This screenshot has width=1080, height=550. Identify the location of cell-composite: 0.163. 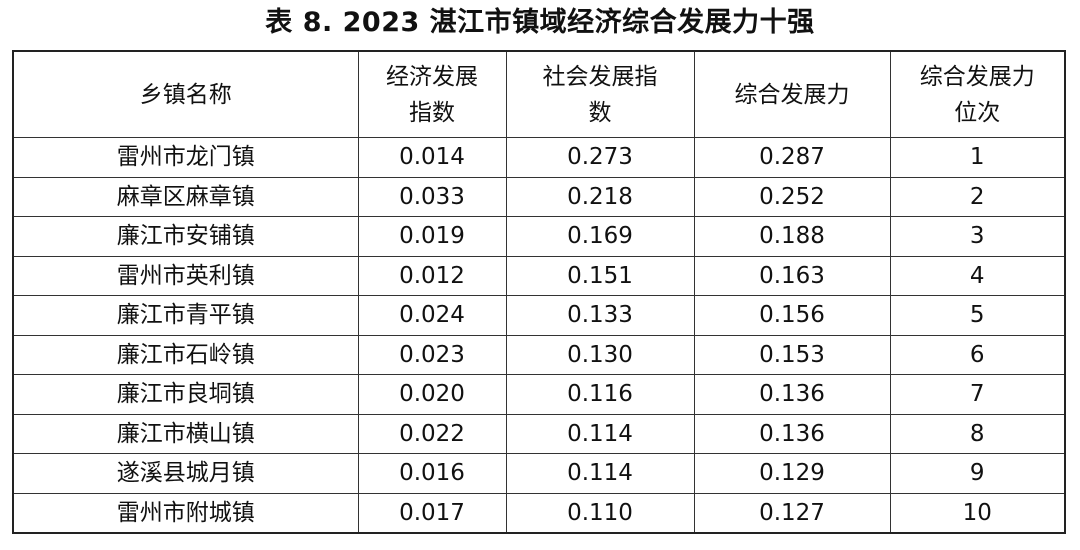
(792, 275).